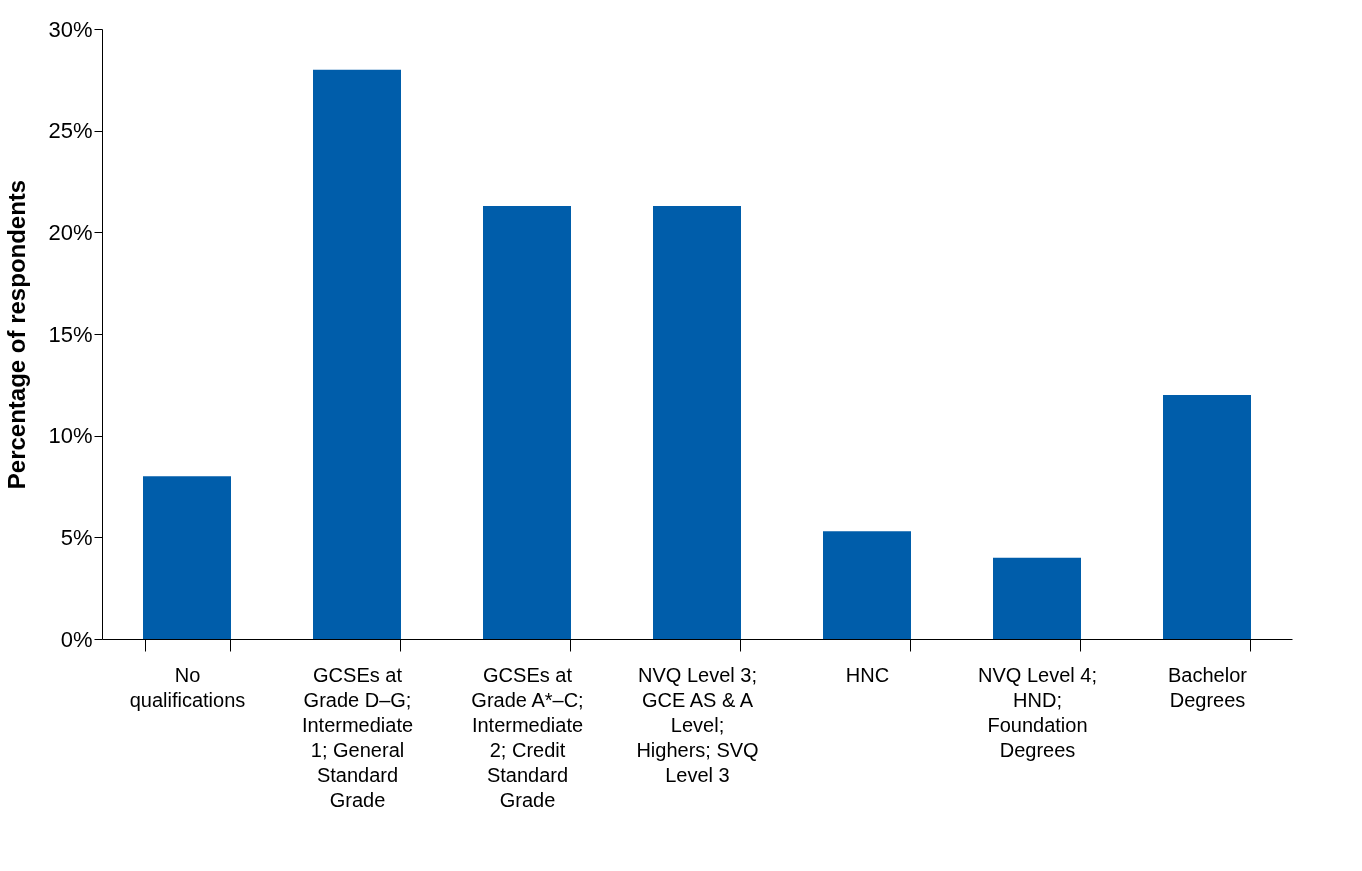 The width and height of the screenshot is (1362, 871). Describe the element at coordinates (697, 724) in the screenshot. I see `x-tick-label: NVQ Level 3; GCE AS & A Level; Highers; SVQ Level 3` at that location.